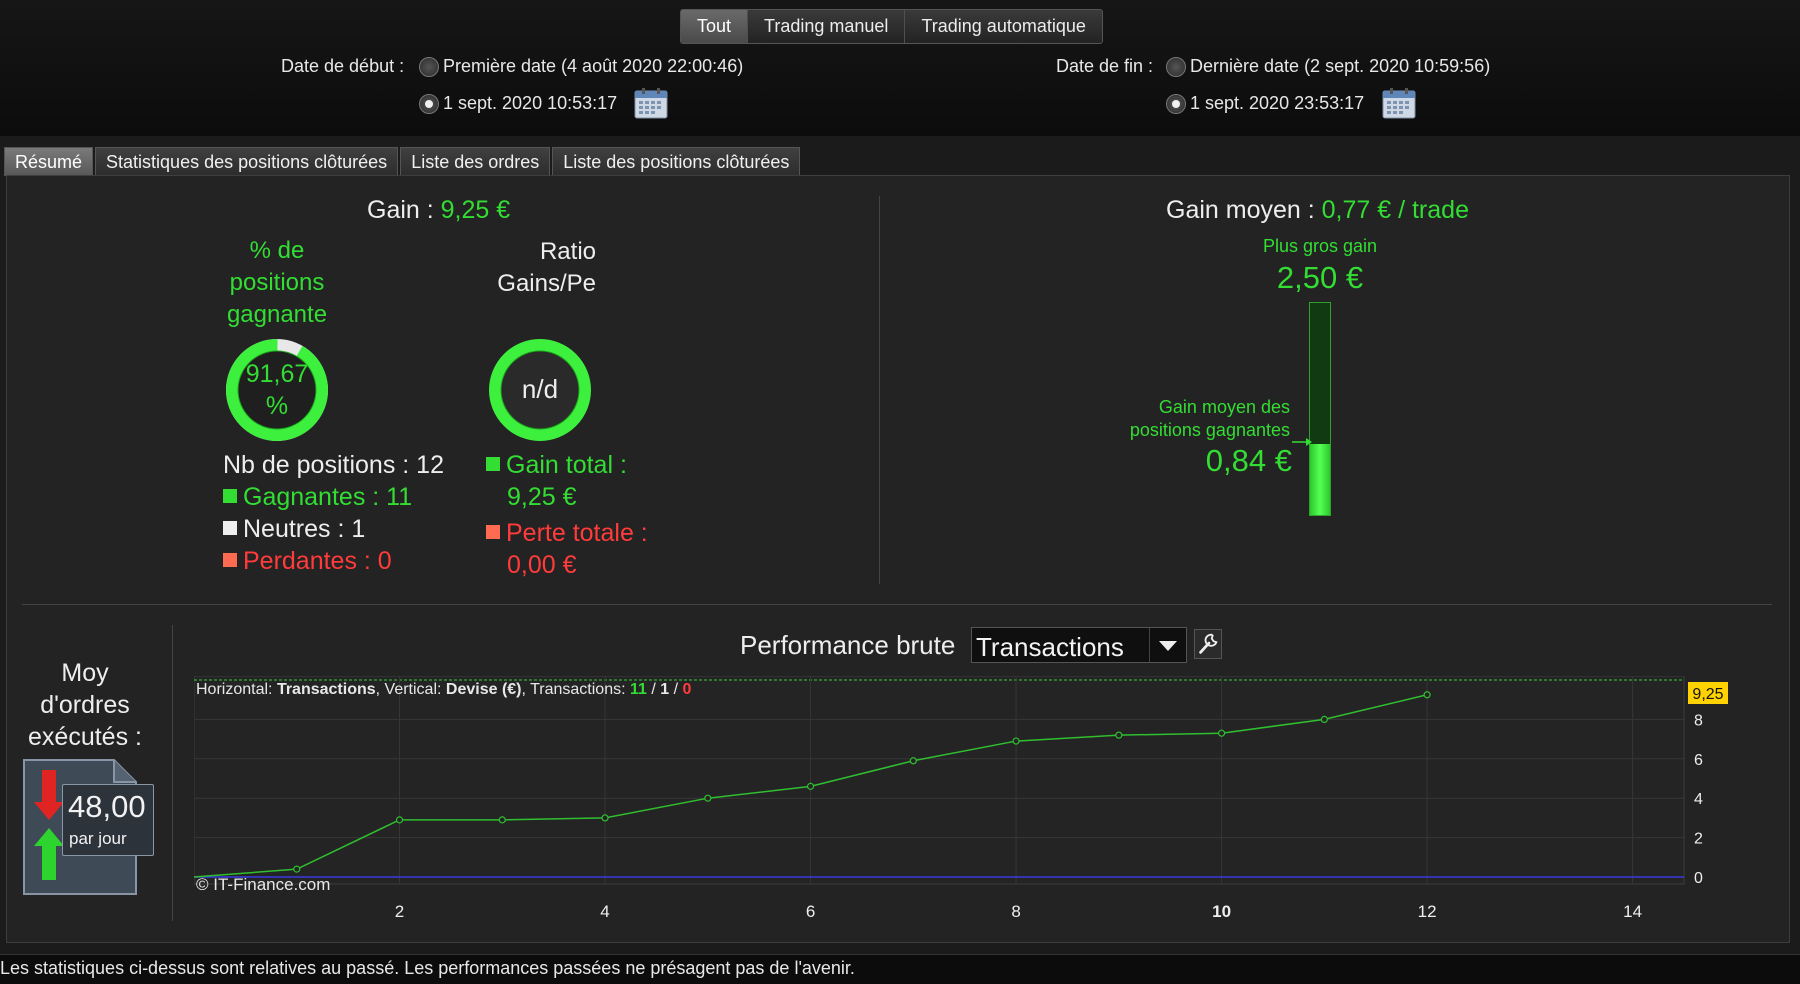 The height and width of the screenshot is (984, 1800). What do you see at coordinates (98, 838) in the screenshot?
I see `orders-unit: par jour` at bounding box center [98, 838].